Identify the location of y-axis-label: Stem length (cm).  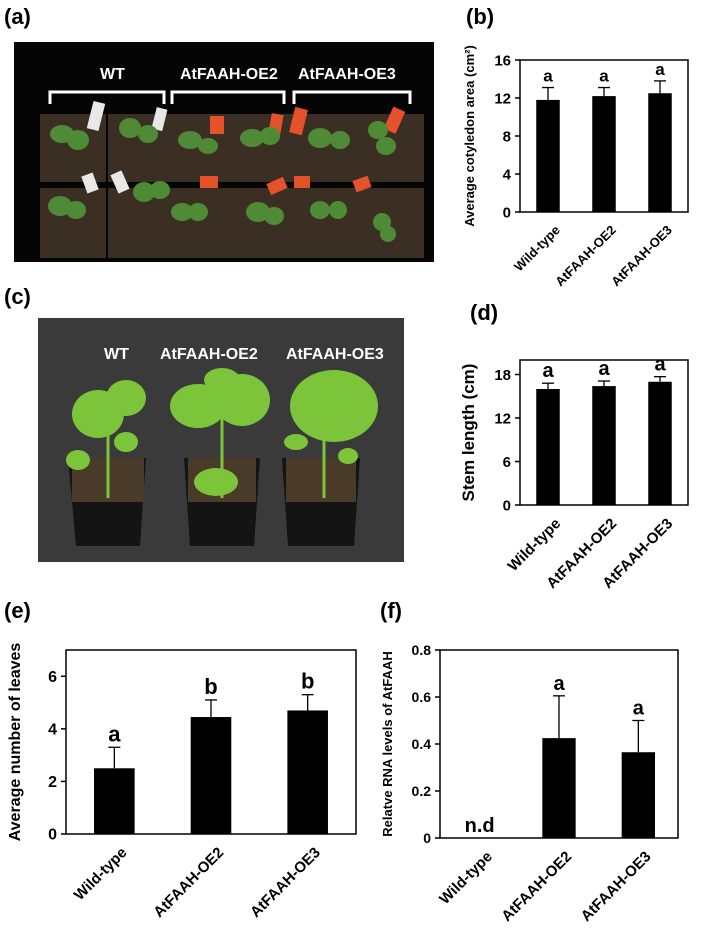
(468, 433).